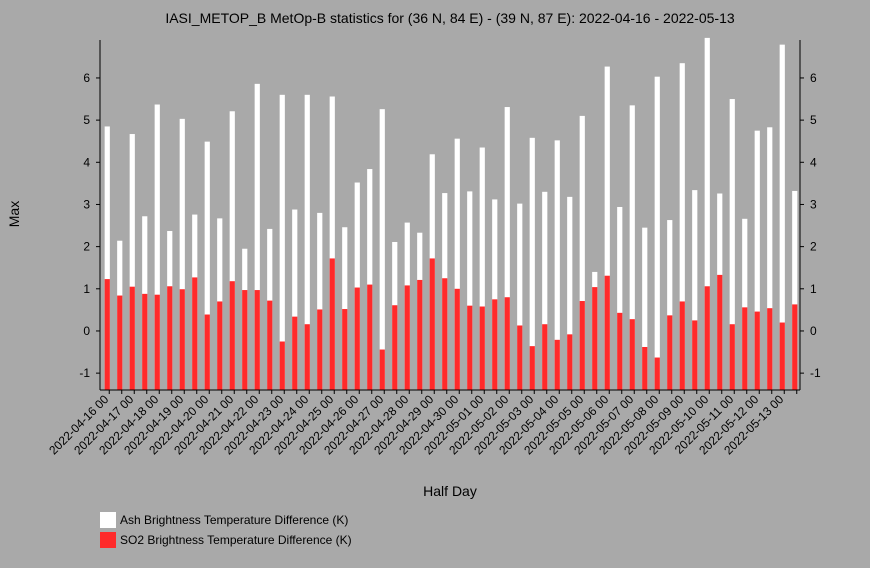 The image size is (870, 568). I want to click on y-tick-label-right: 2, so click(813, 247).